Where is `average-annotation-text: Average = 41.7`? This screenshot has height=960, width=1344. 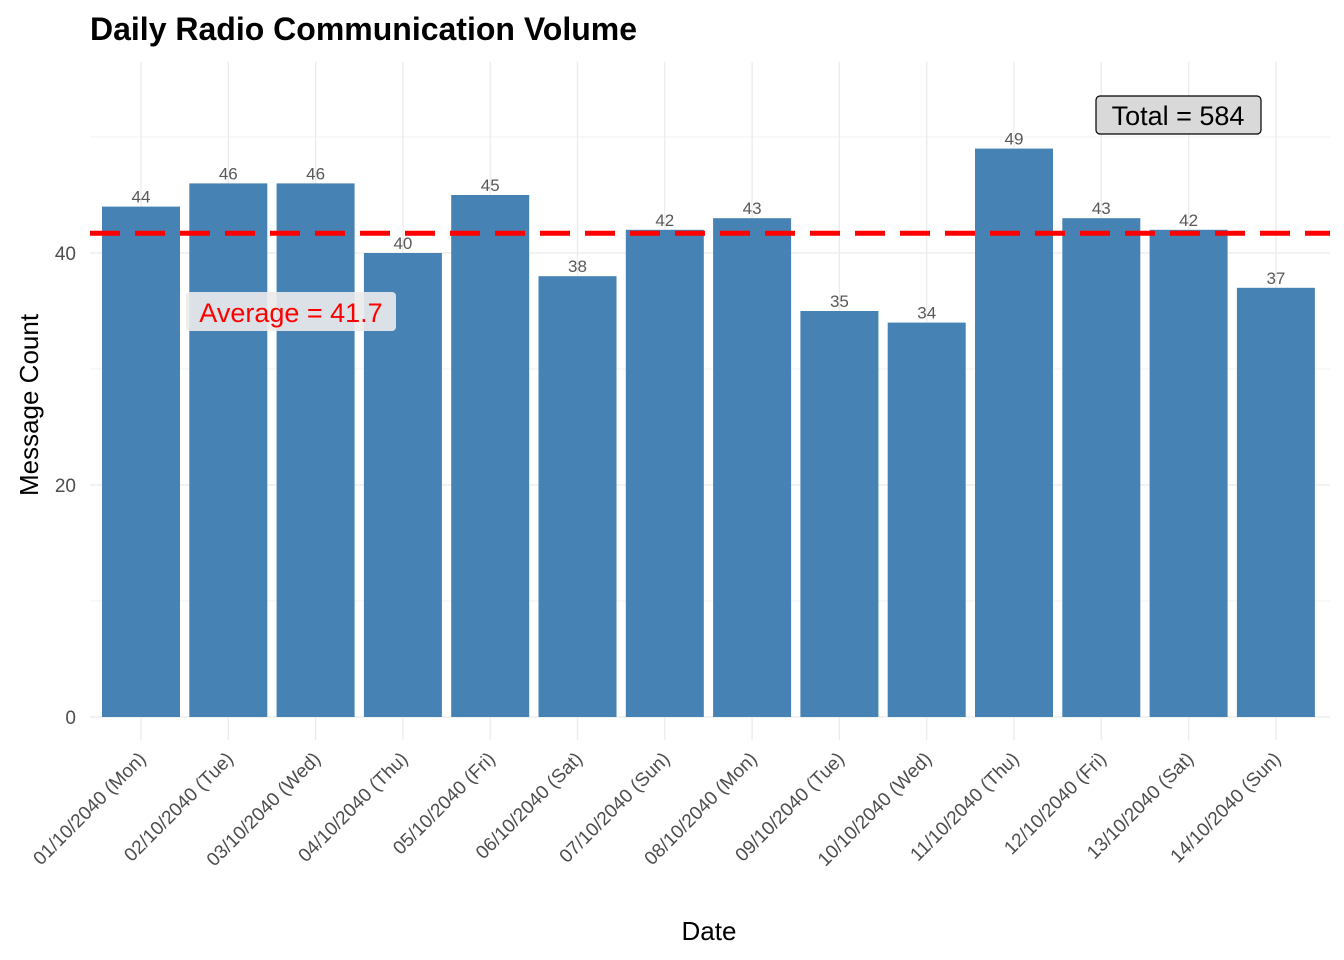 average-annotation-text: Average = 41.7 is located at coordinates (290, 313).